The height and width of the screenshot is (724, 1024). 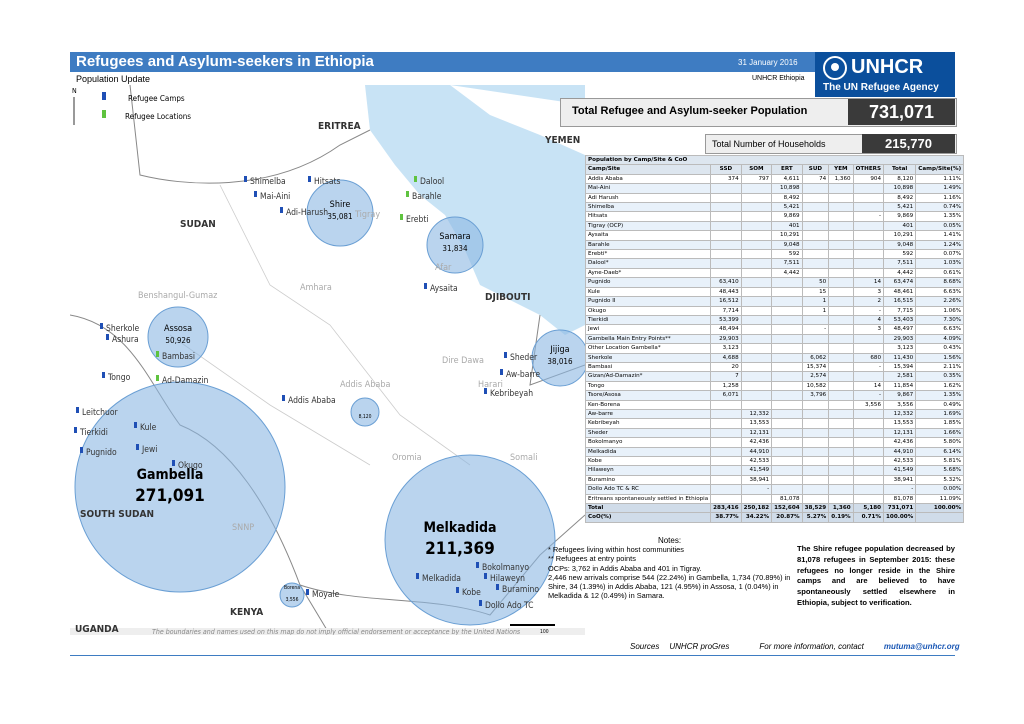 What do you see at coordinates (119, 378) in the screenshot?
I see `place-label: Tongo` at bounding box center [119, 378].